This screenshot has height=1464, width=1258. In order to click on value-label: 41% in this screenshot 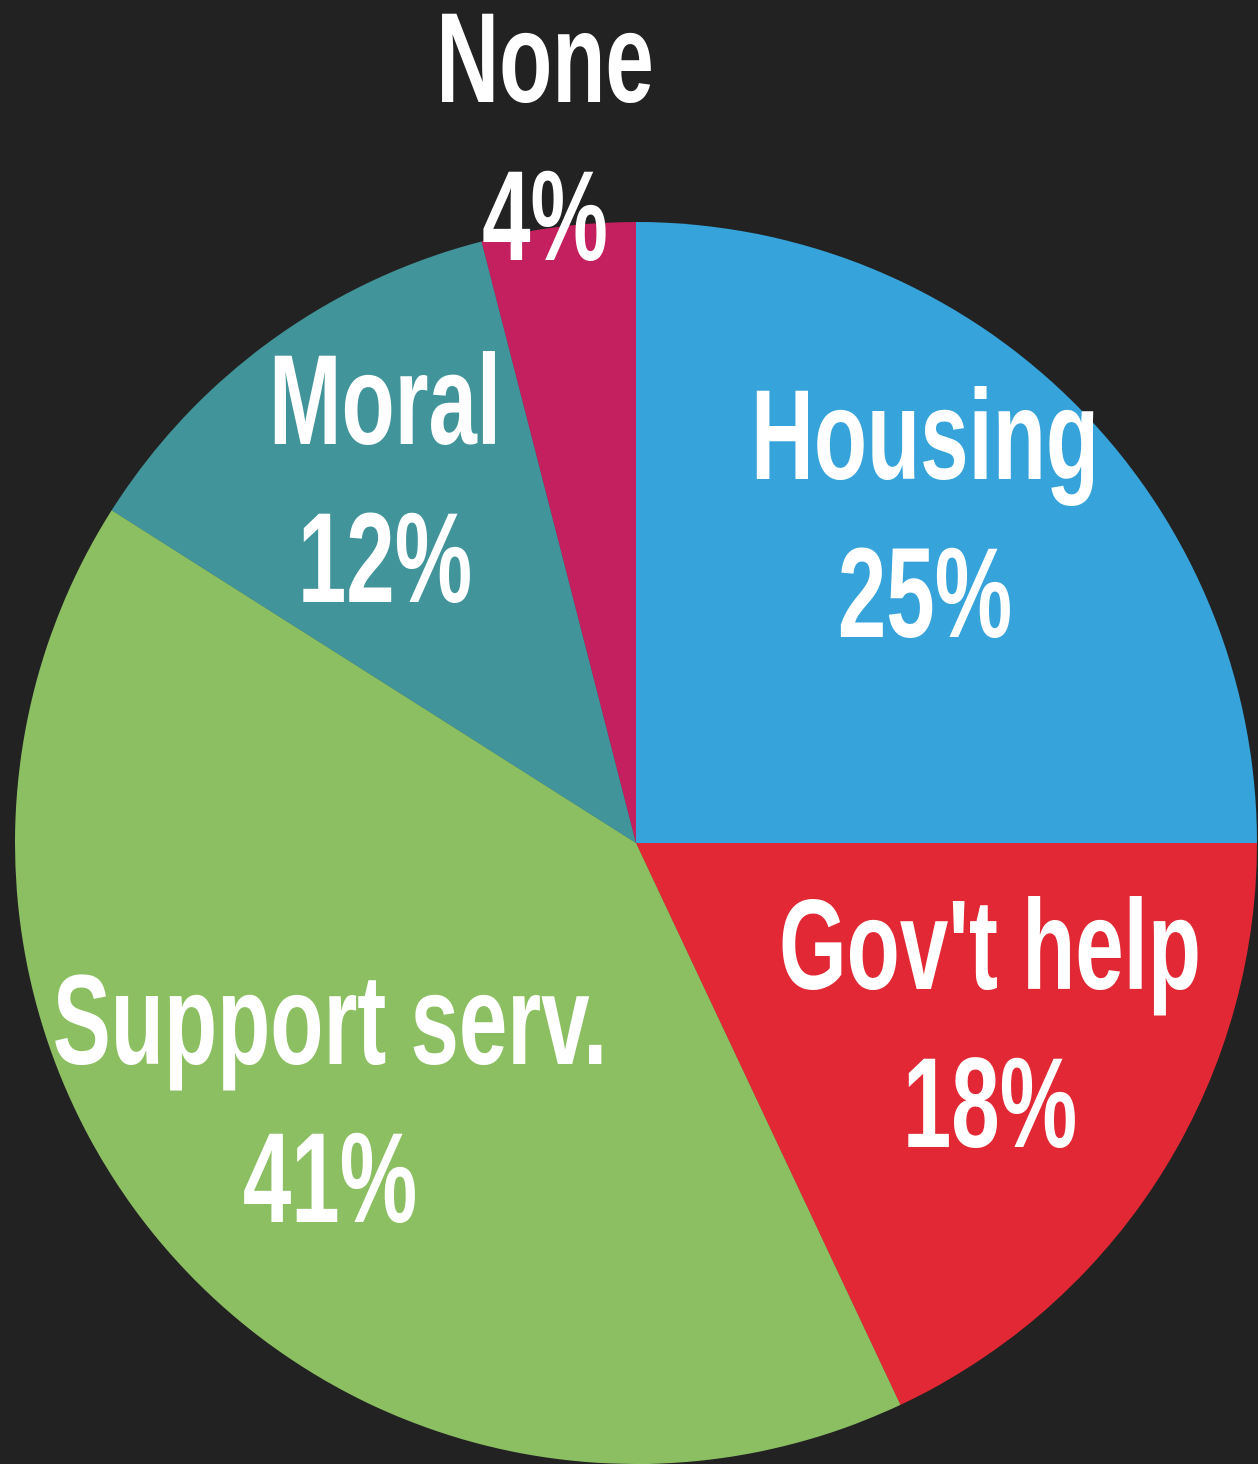, I will do `click(330, 1178)`.